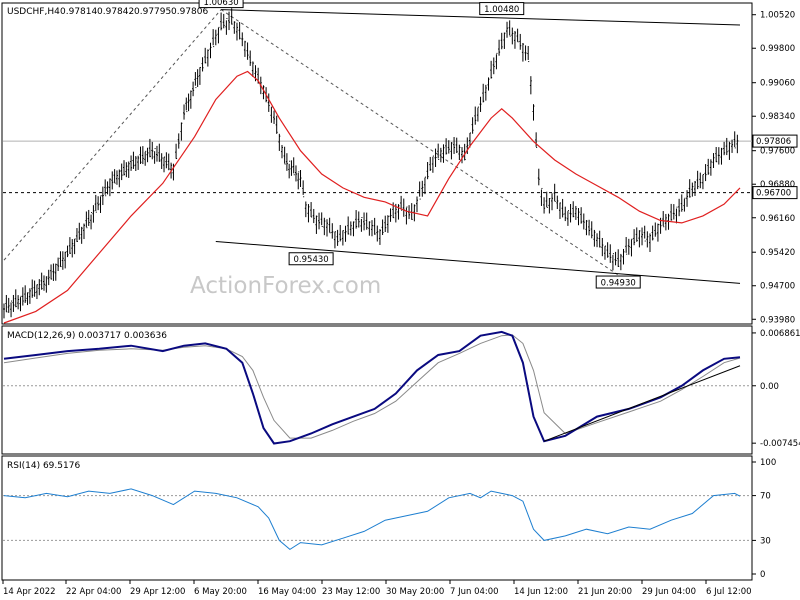  What do you see at coordinates (777, 117) in the screenshot?
I see `price-y-tick-label: 0.98340` at bounding box center [777, 117].